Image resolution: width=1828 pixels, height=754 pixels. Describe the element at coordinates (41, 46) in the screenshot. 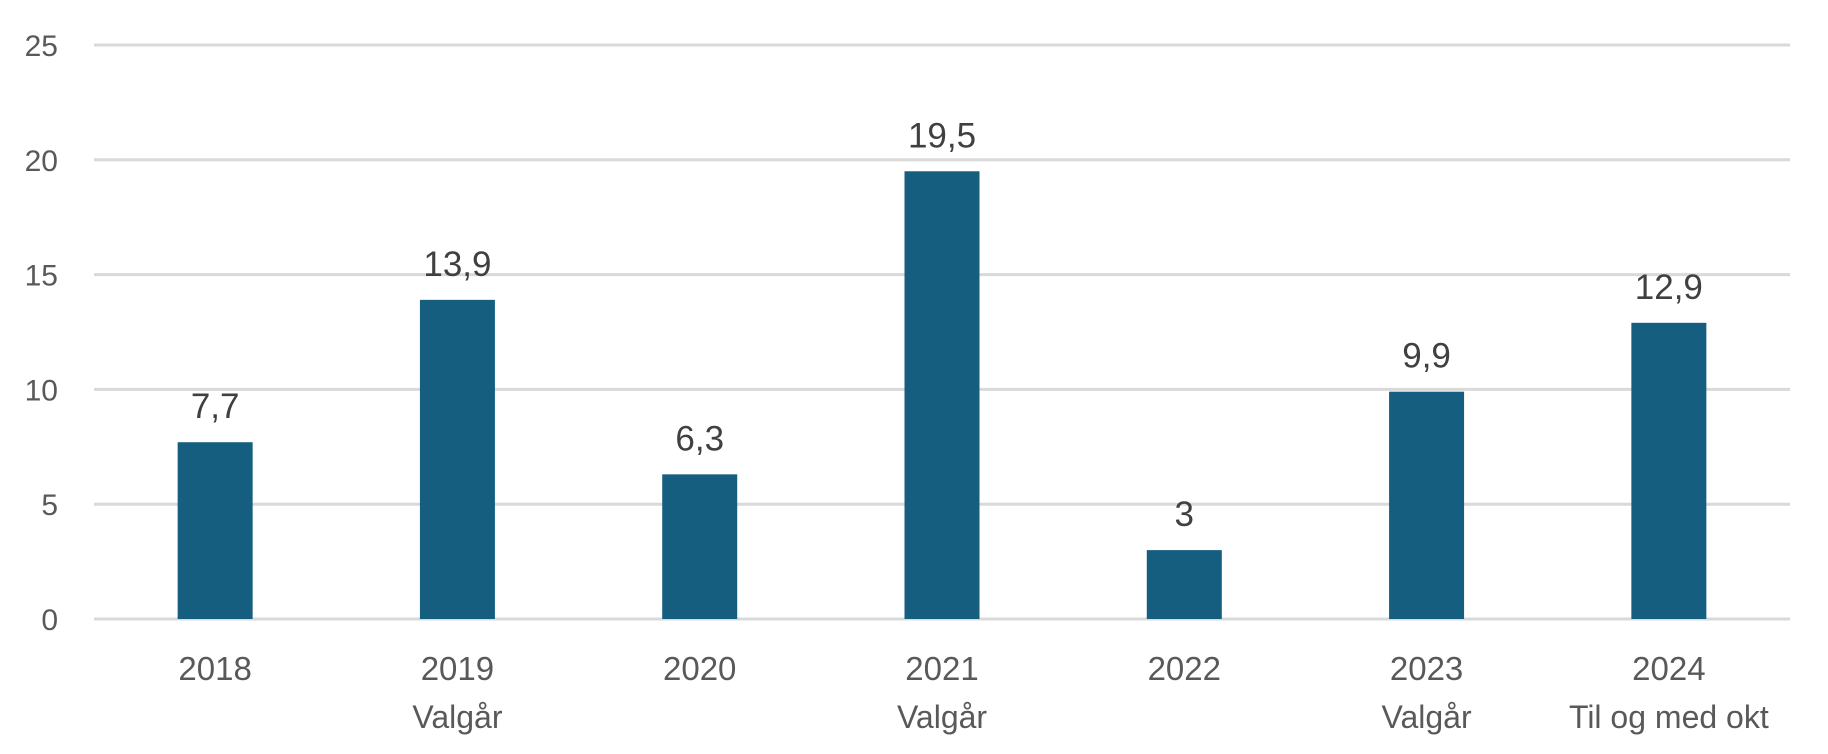

I see `y-tick-label: 25` at that location.